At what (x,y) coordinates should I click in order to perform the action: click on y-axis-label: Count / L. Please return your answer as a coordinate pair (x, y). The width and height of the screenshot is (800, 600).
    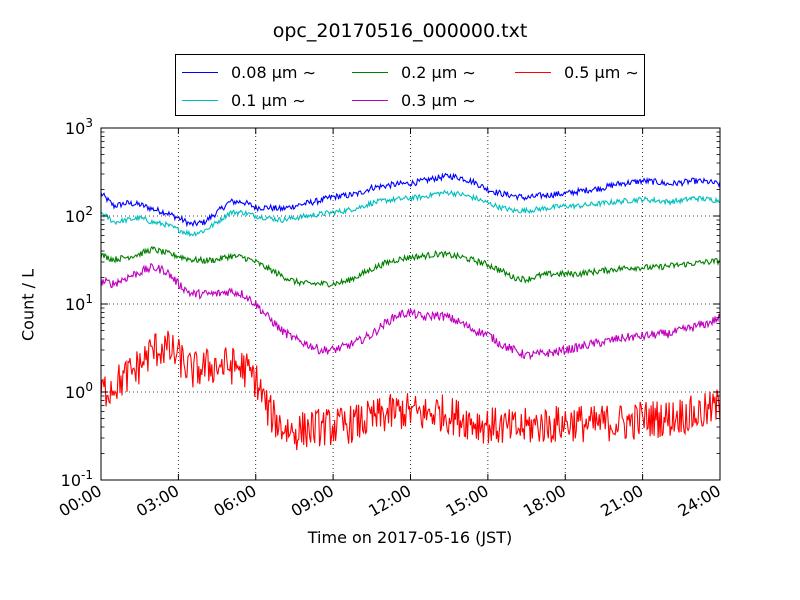
    Looking at the image, I should click on (28, 305).